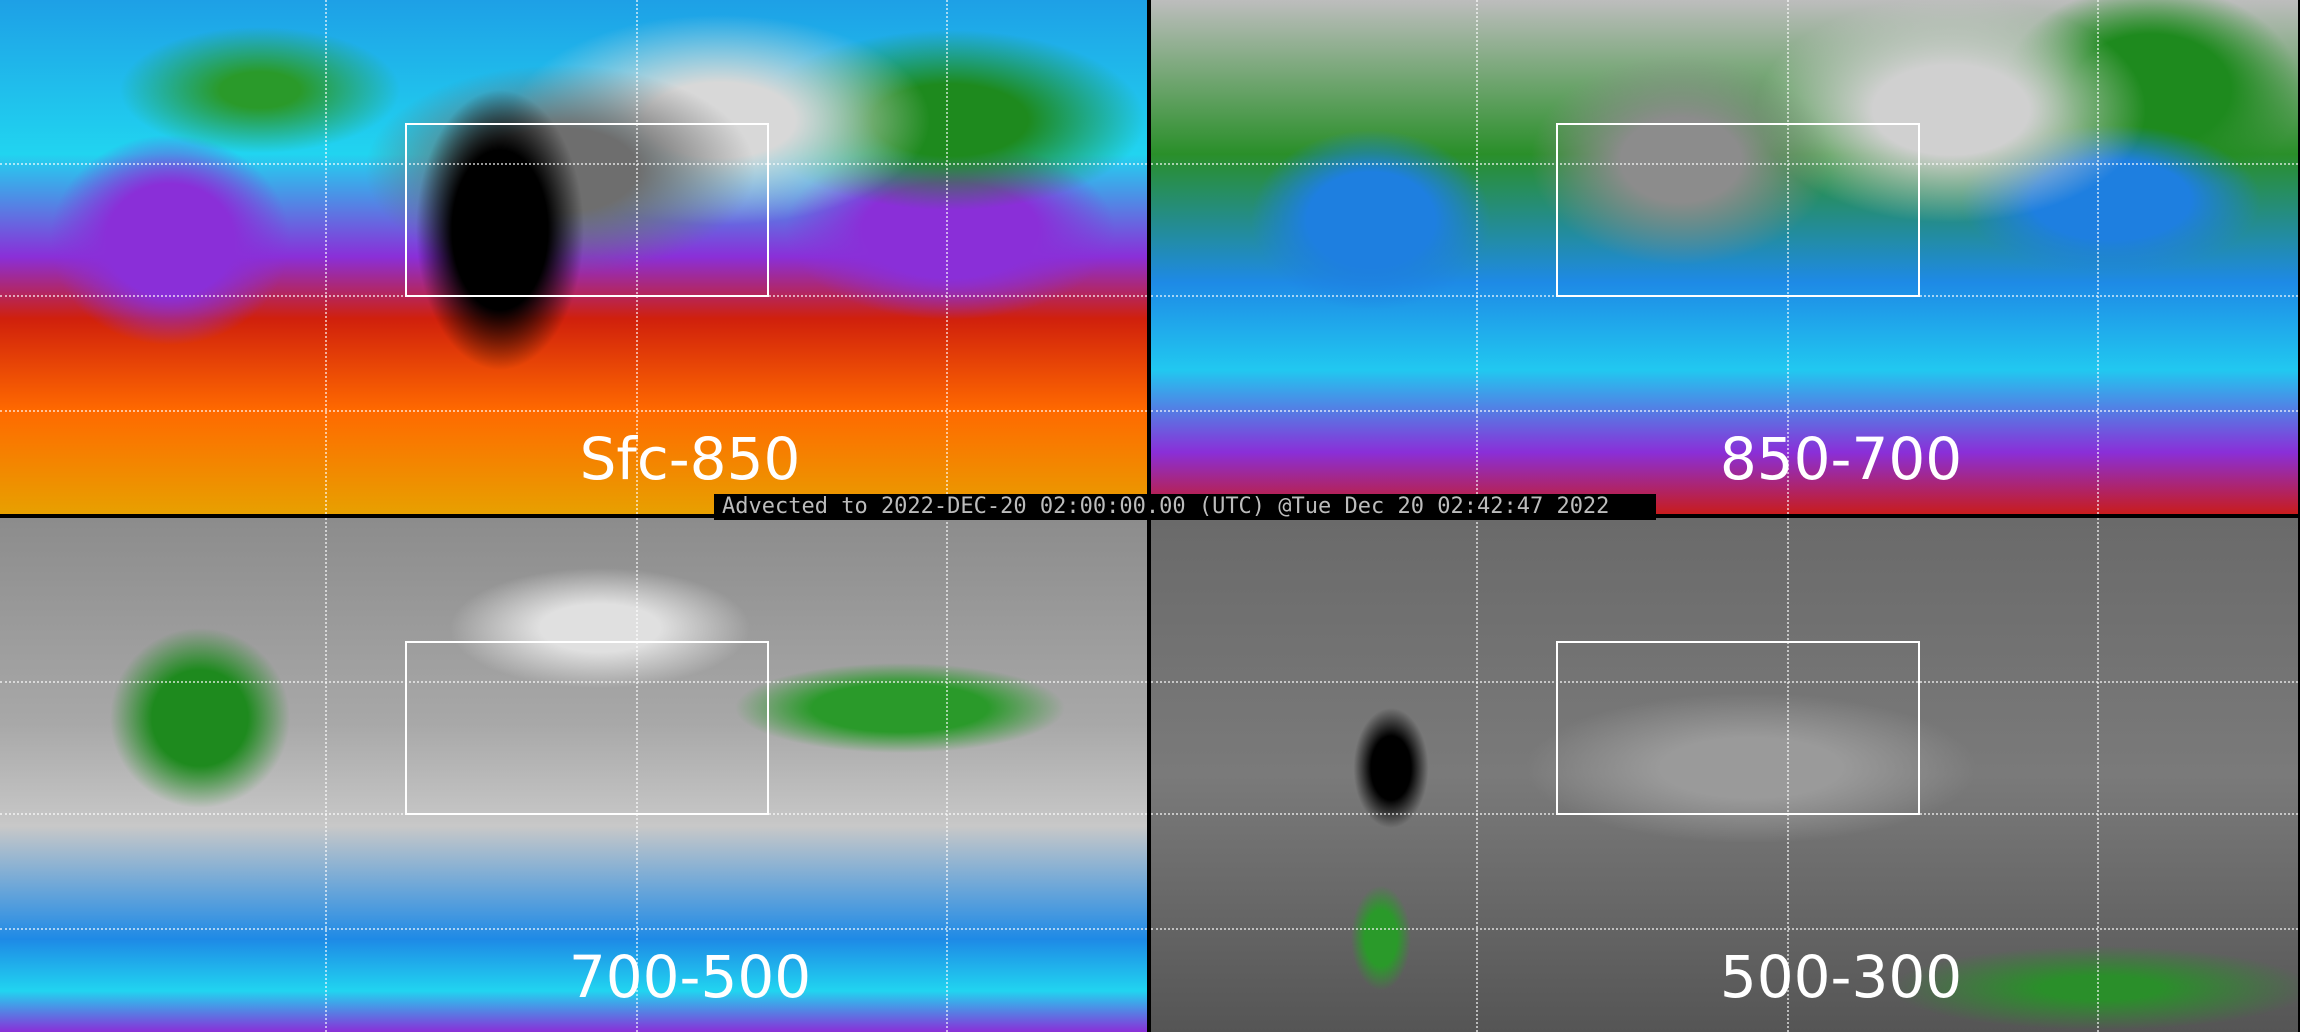 This screenshot has height=1032, width=2300. Describe the element at coordinates (690, 977) in the screenshot. I see `layer-label: 700-500` at that location.